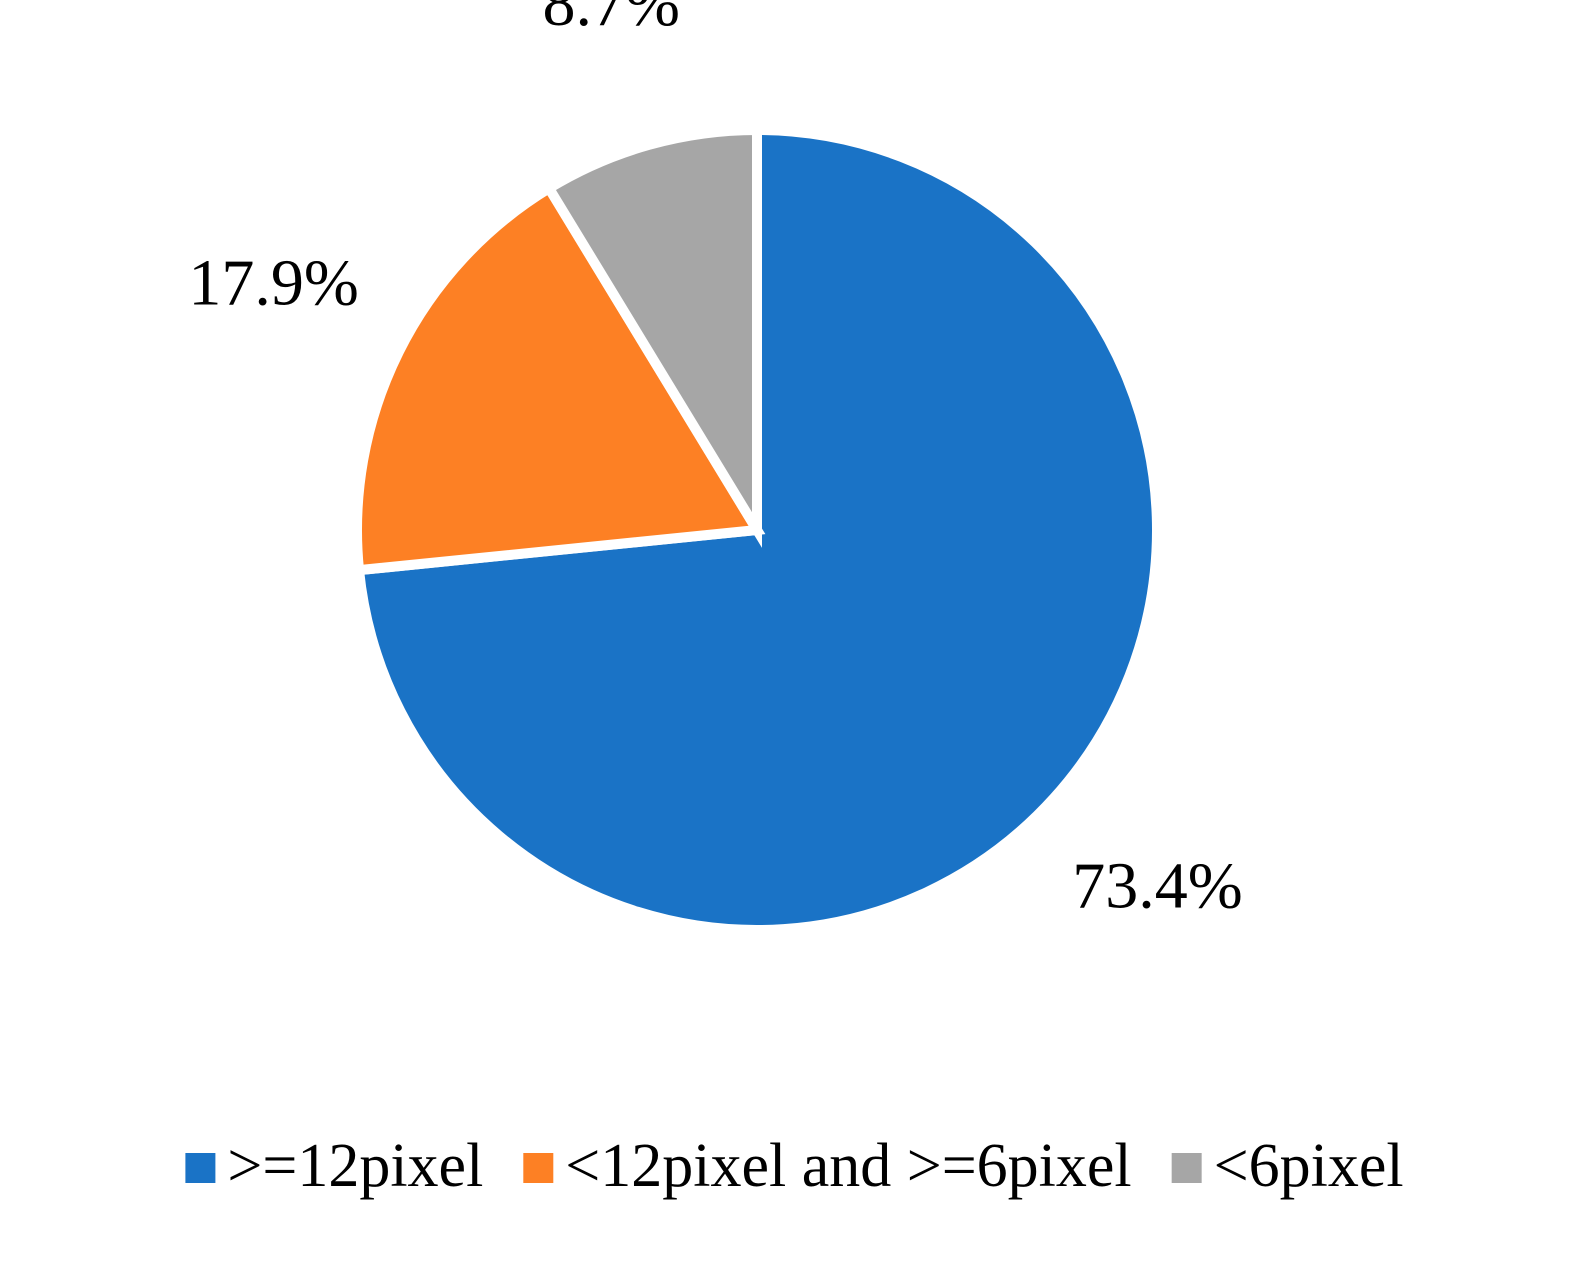  I want to click on legend: >=12pixel <12pixel and >=6pixel <6pixel, so click(794, 1166).